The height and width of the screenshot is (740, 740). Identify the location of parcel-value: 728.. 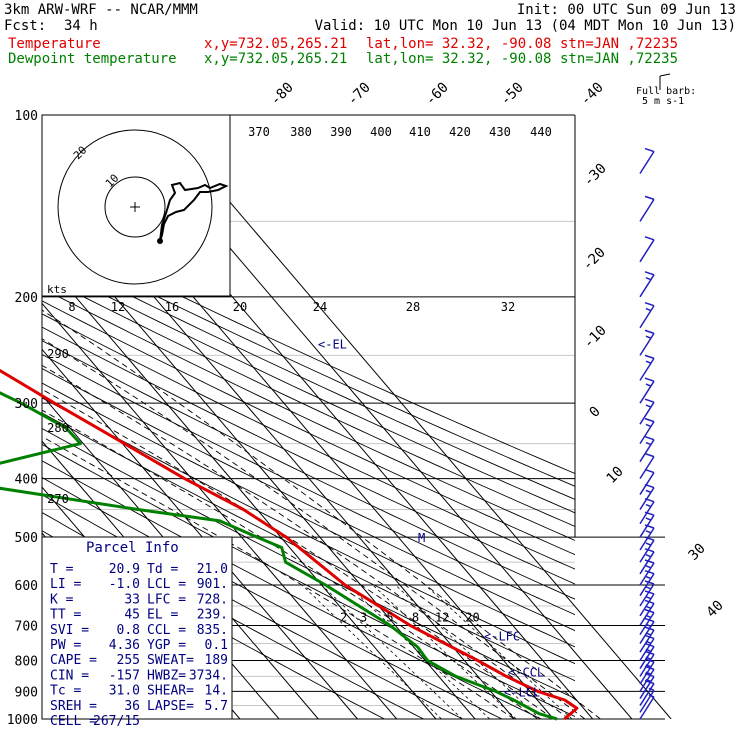
(212, 599).